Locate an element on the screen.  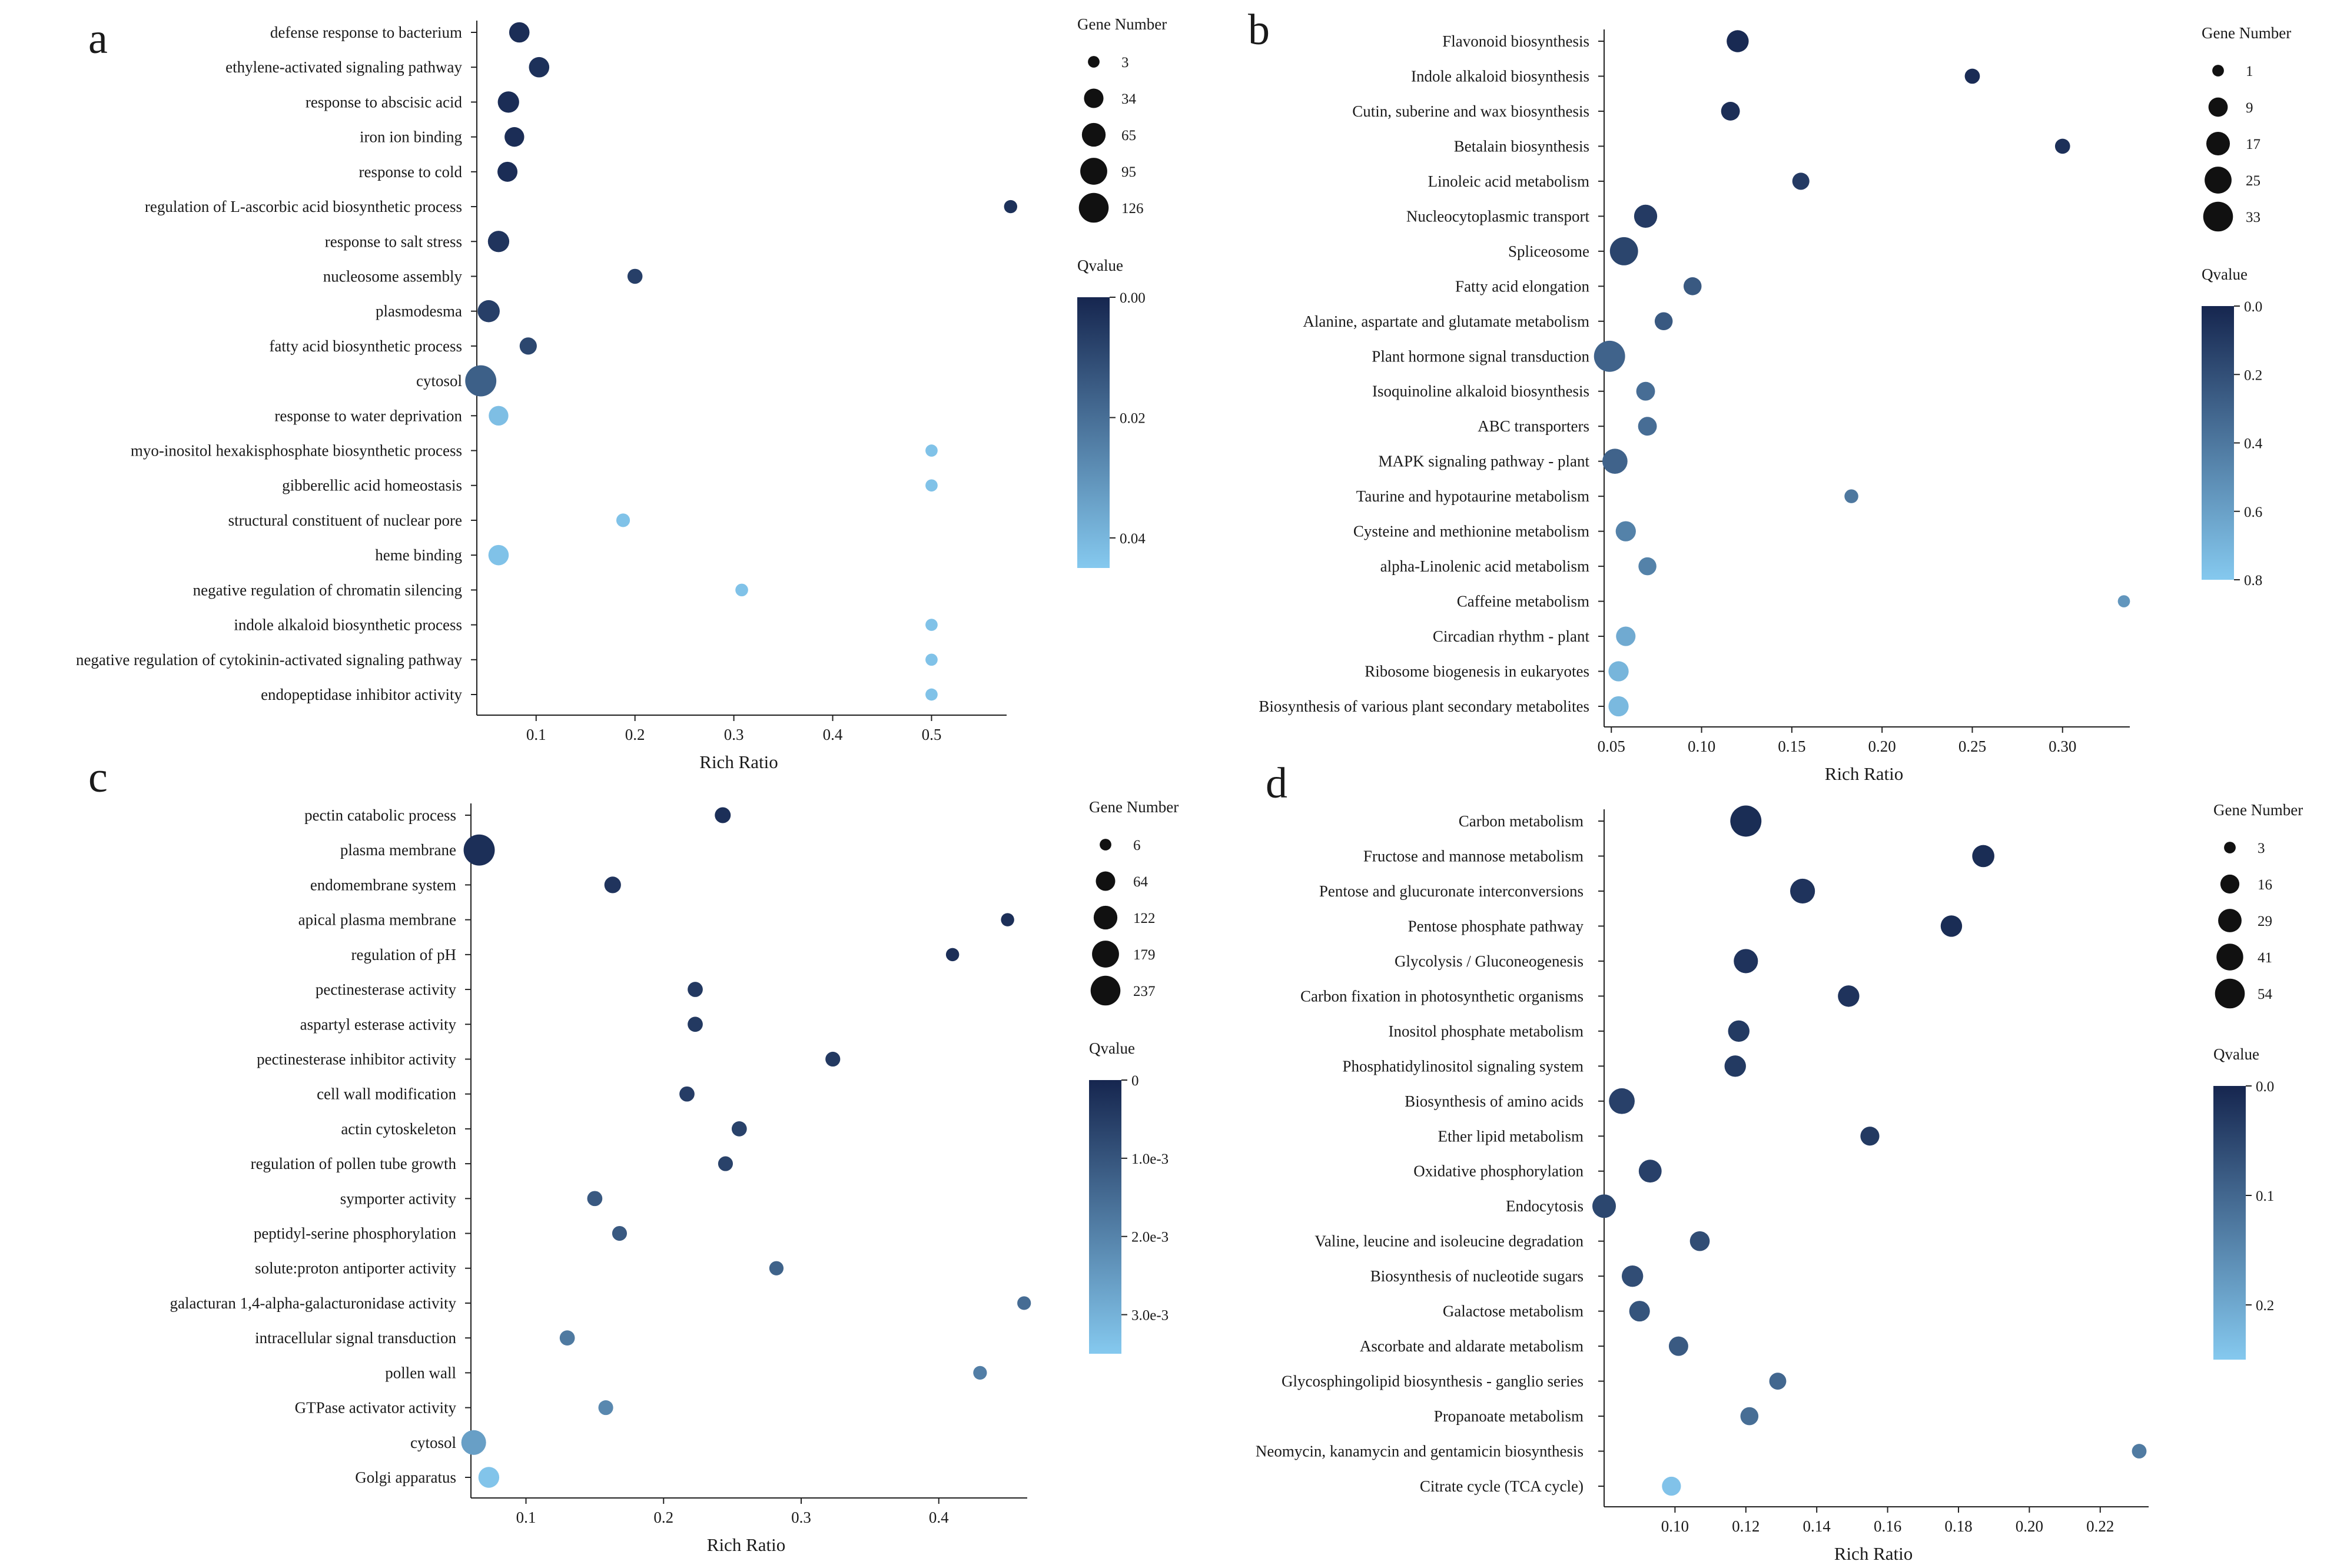
category-label: endopeptidase inhibitor activity is located at coordinates (361, 694).